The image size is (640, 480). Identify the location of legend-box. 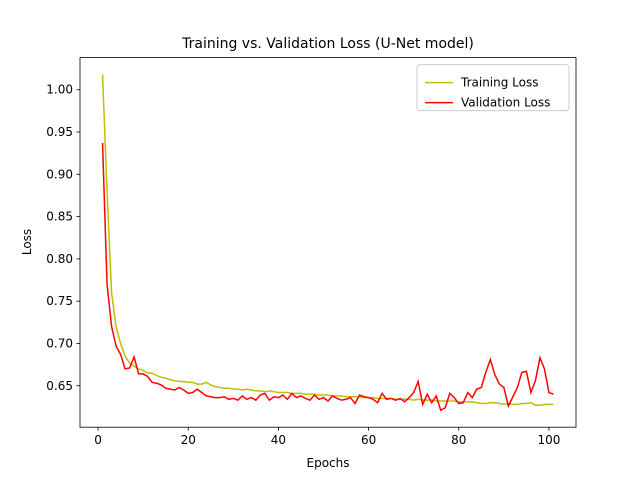
(493, 88).